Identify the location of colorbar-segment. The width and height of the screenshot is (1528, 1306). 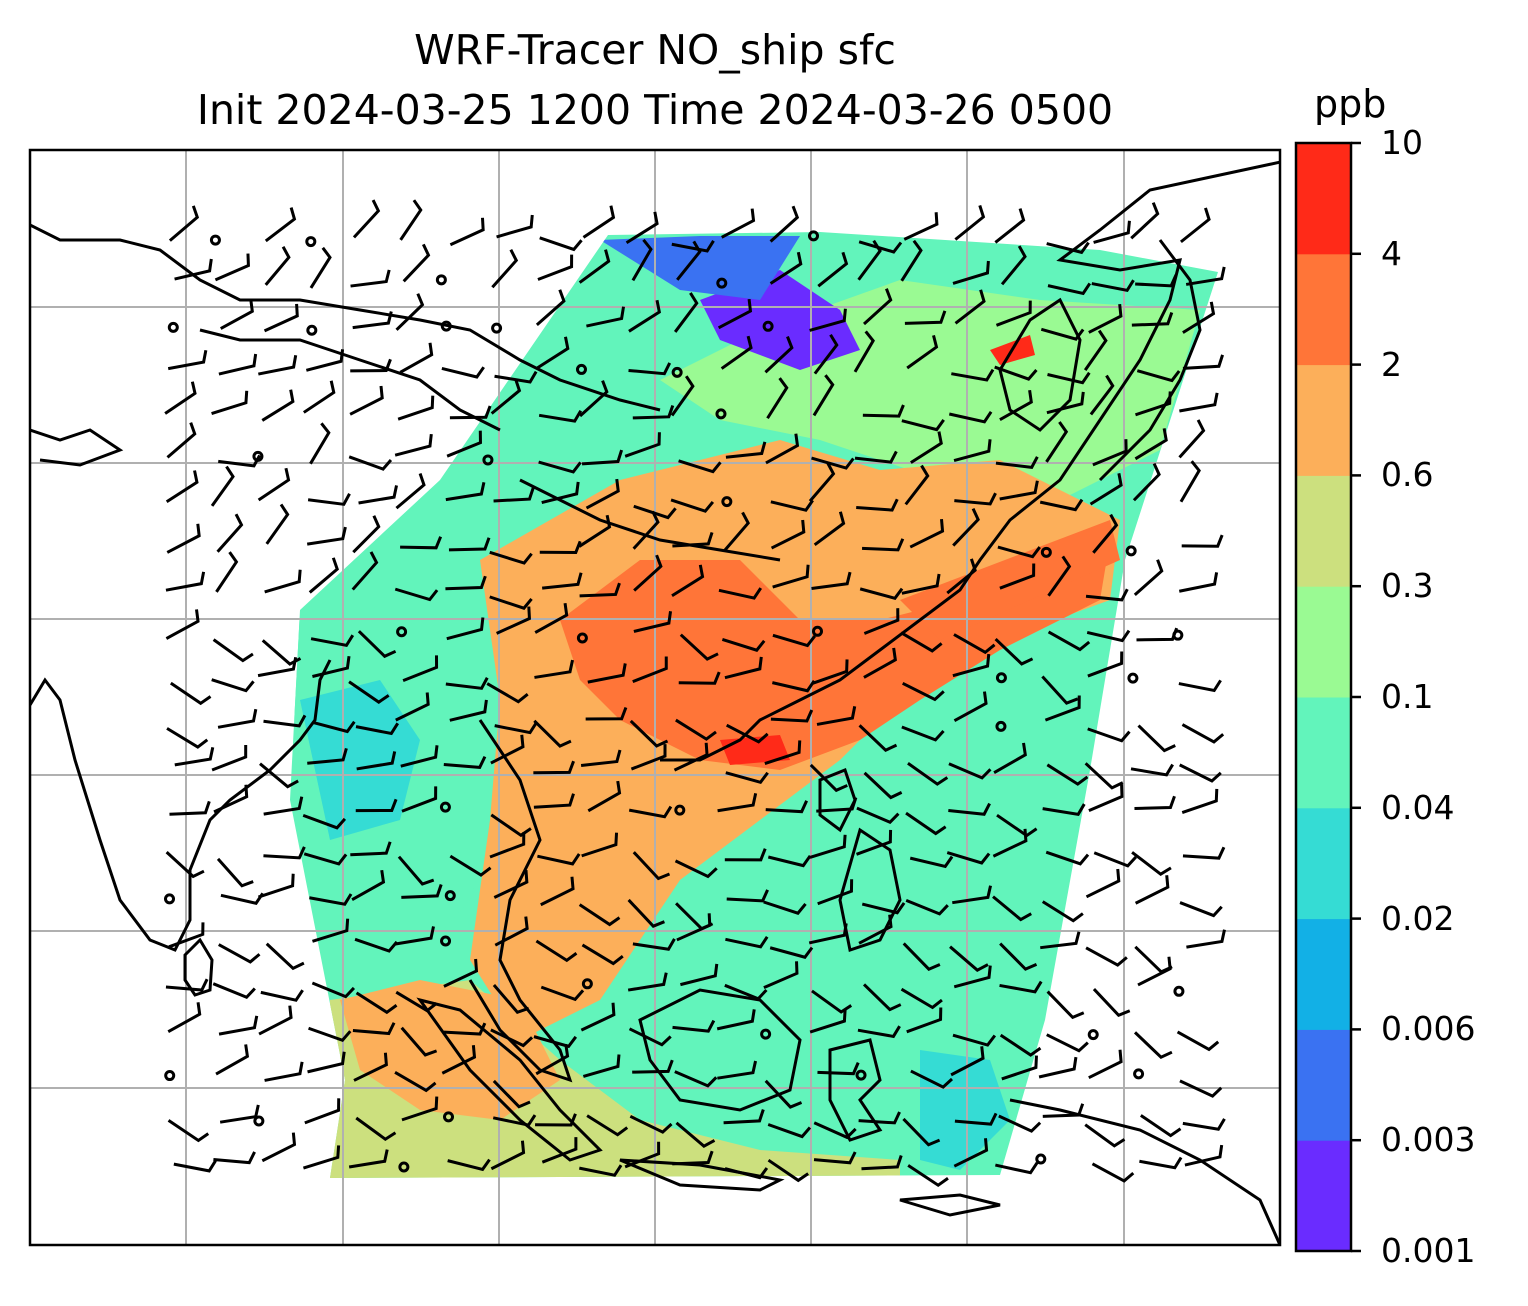
(1323, 1196).